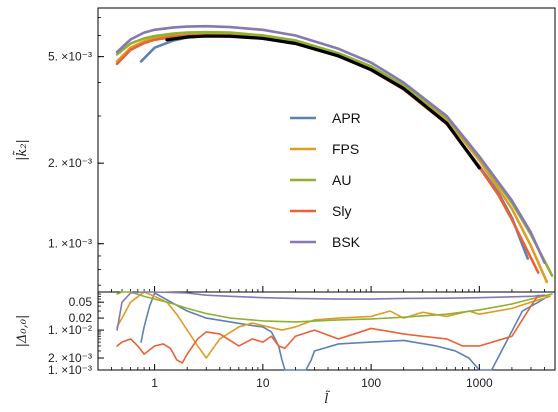 The width and height of the screenshot is (558, 412). Describe the element at coordinates (21, 150) in the screenshot. I see `top-y-axis-label: |k̃₂|` at that location.